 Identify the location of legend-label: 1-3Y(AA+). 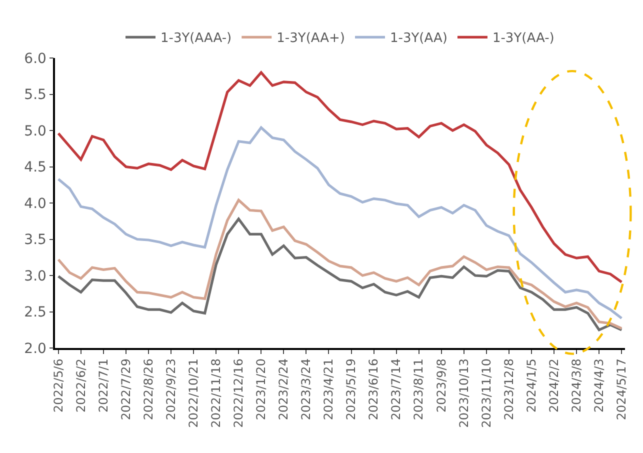
(310, 38).